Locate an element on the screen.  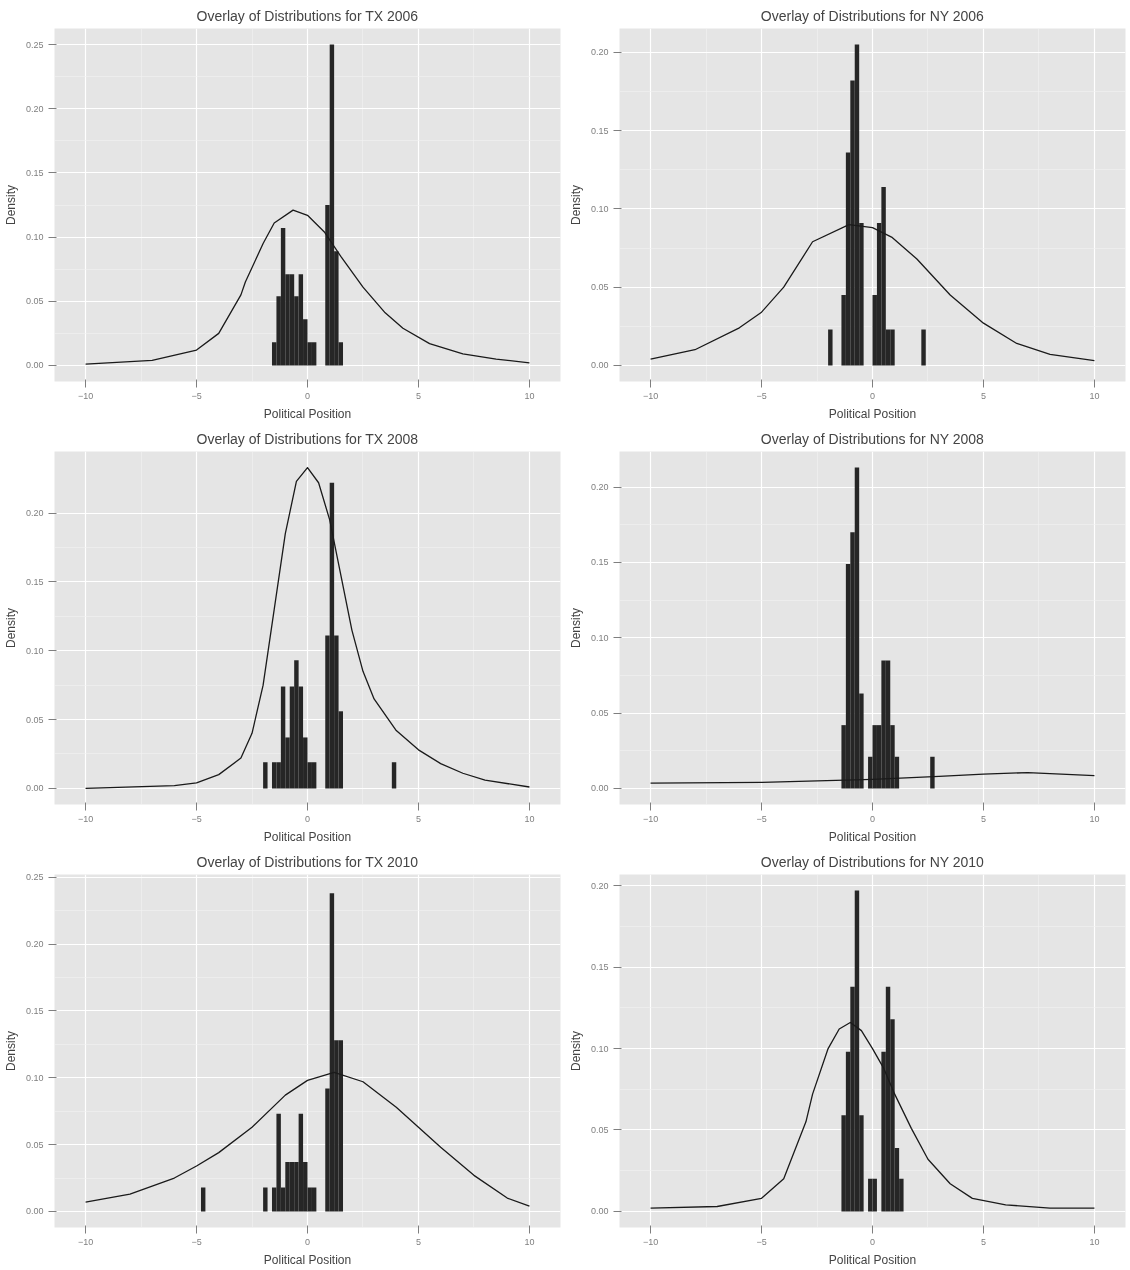
chart-title: Overlay of Distributions for NY 2010 is located at coordinates (872, 861).